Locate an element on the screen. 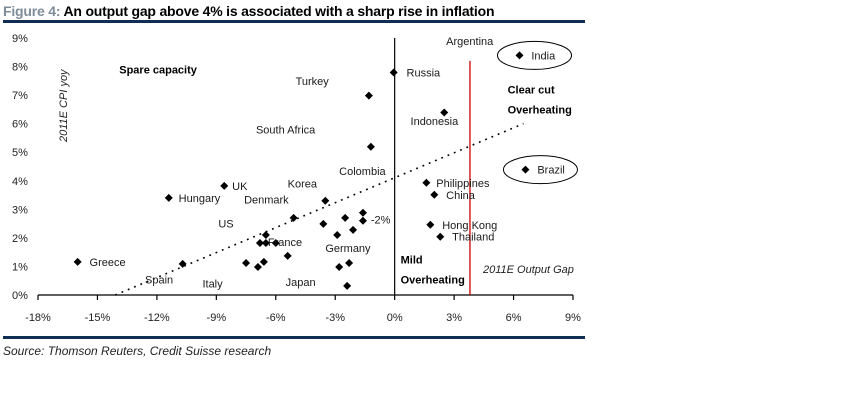 The image size is (843, 407). point-label: Japan is located at coordinates (301, 283).